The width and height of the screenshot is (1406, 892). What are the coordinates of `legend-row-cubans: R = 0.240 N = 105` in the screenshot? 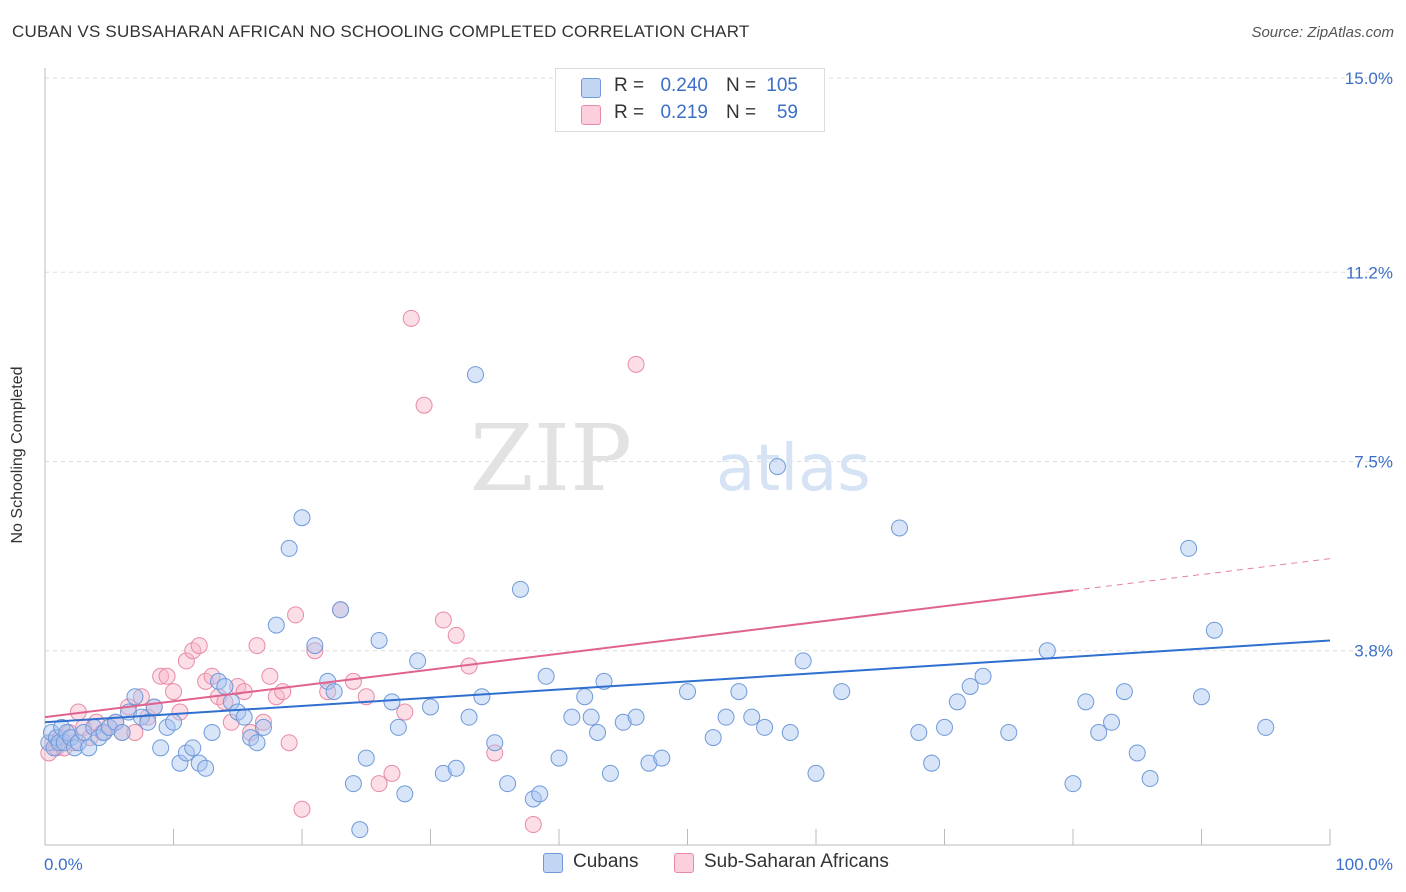 It's located at (690, 88).